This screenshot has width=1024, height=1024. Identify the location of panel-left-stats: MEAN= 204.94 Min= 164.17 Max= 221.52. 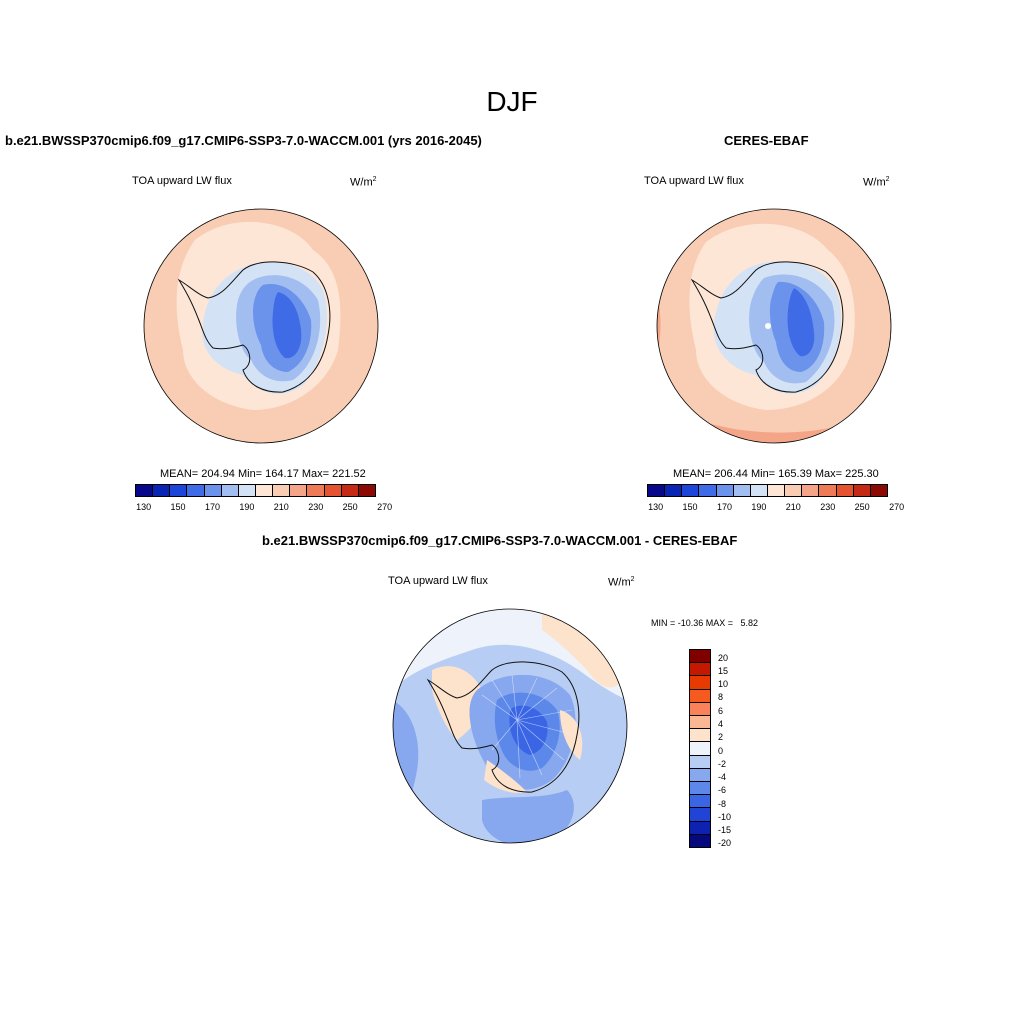
(263, 474).